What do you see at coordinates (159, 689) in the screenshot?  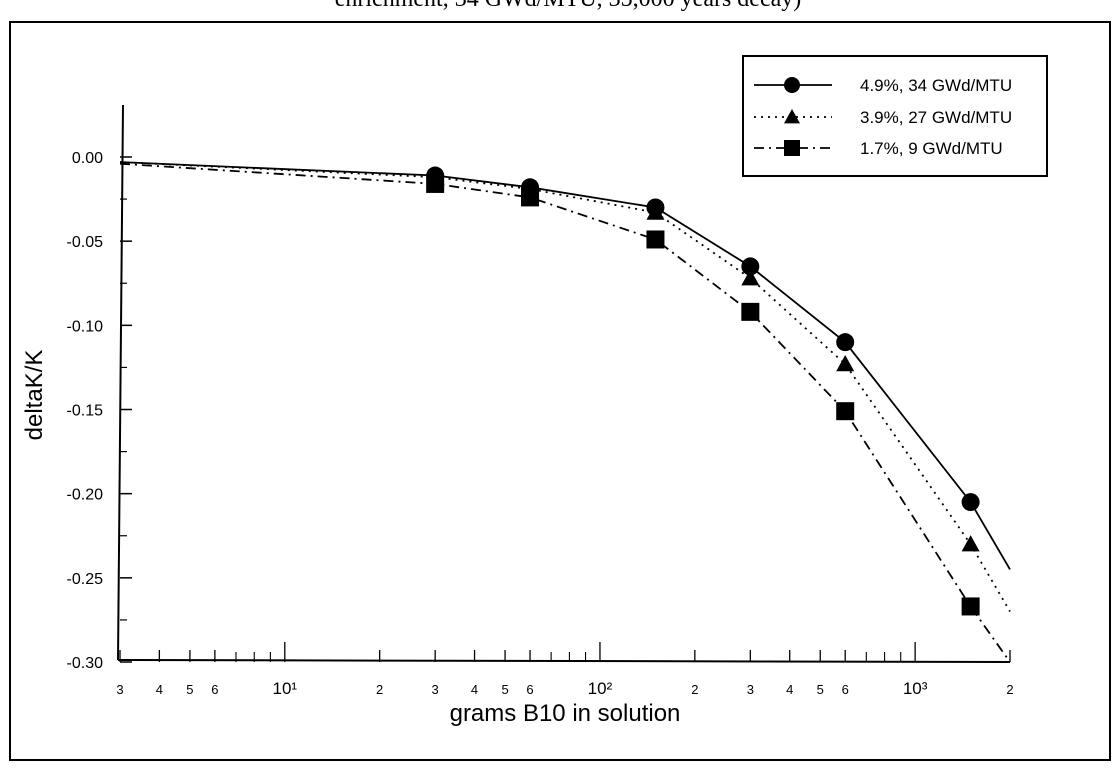 I see `x-tick-label-1: 4` at bounding box center [159, 689].